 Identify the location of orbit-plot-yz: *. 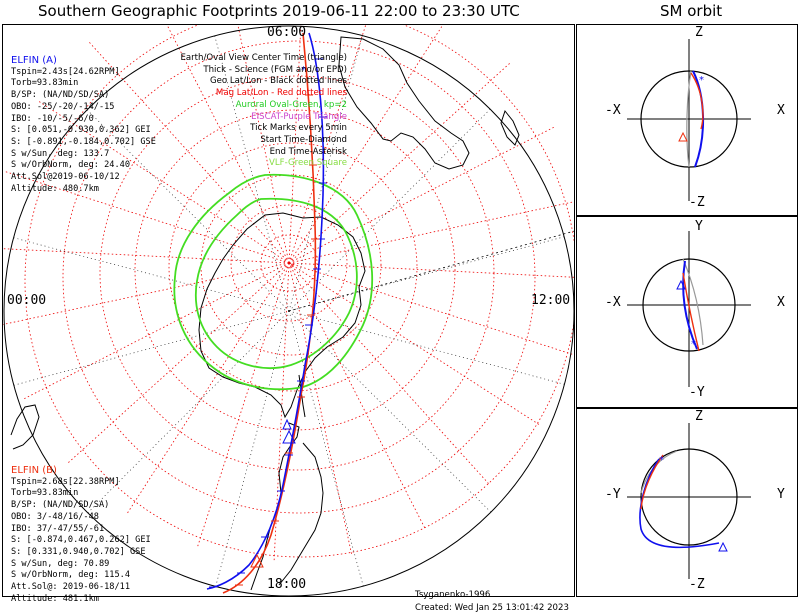
(689, 501).